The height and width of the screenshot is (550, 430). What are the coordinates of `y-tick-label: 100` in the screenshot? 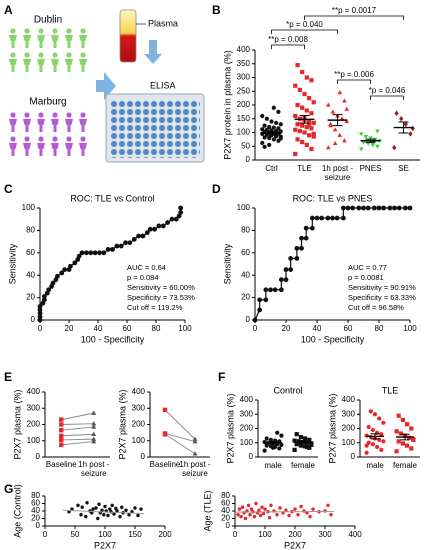 It's located at (139, 440).